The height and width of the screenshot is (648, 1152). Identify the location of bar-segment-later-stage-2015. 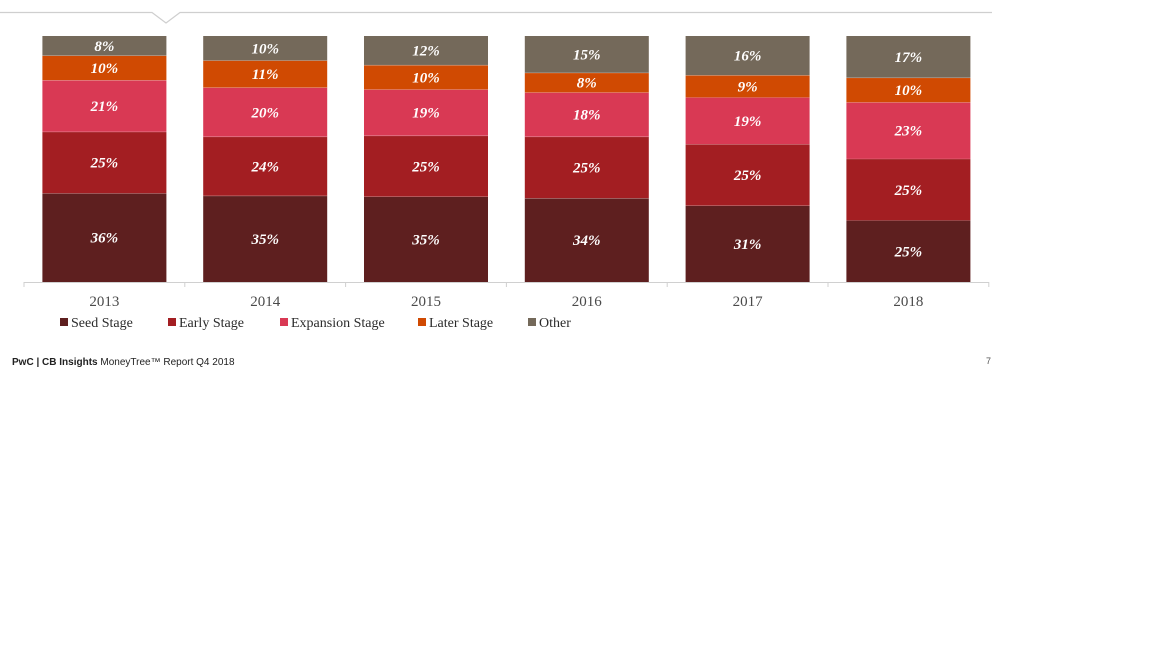
(426, 77).